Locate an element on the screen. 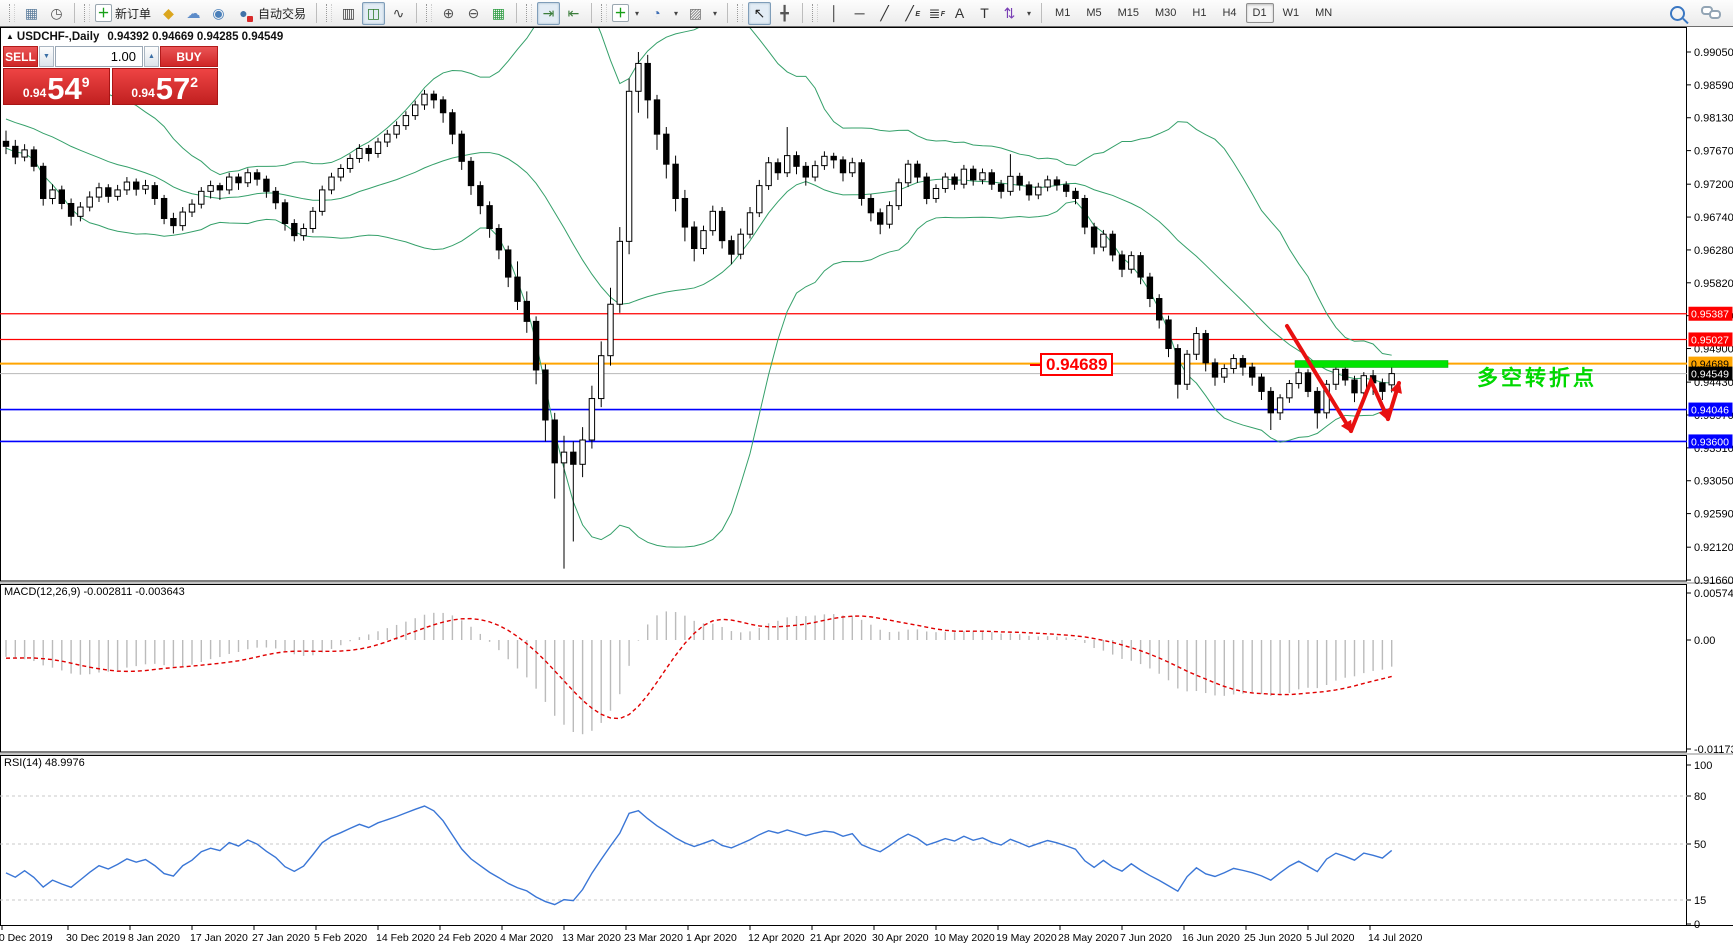 Image resolution: width=1733 pixels, height=950 pixels. zoom-out-icon: ⊖ is located at coordinates (473, 12).